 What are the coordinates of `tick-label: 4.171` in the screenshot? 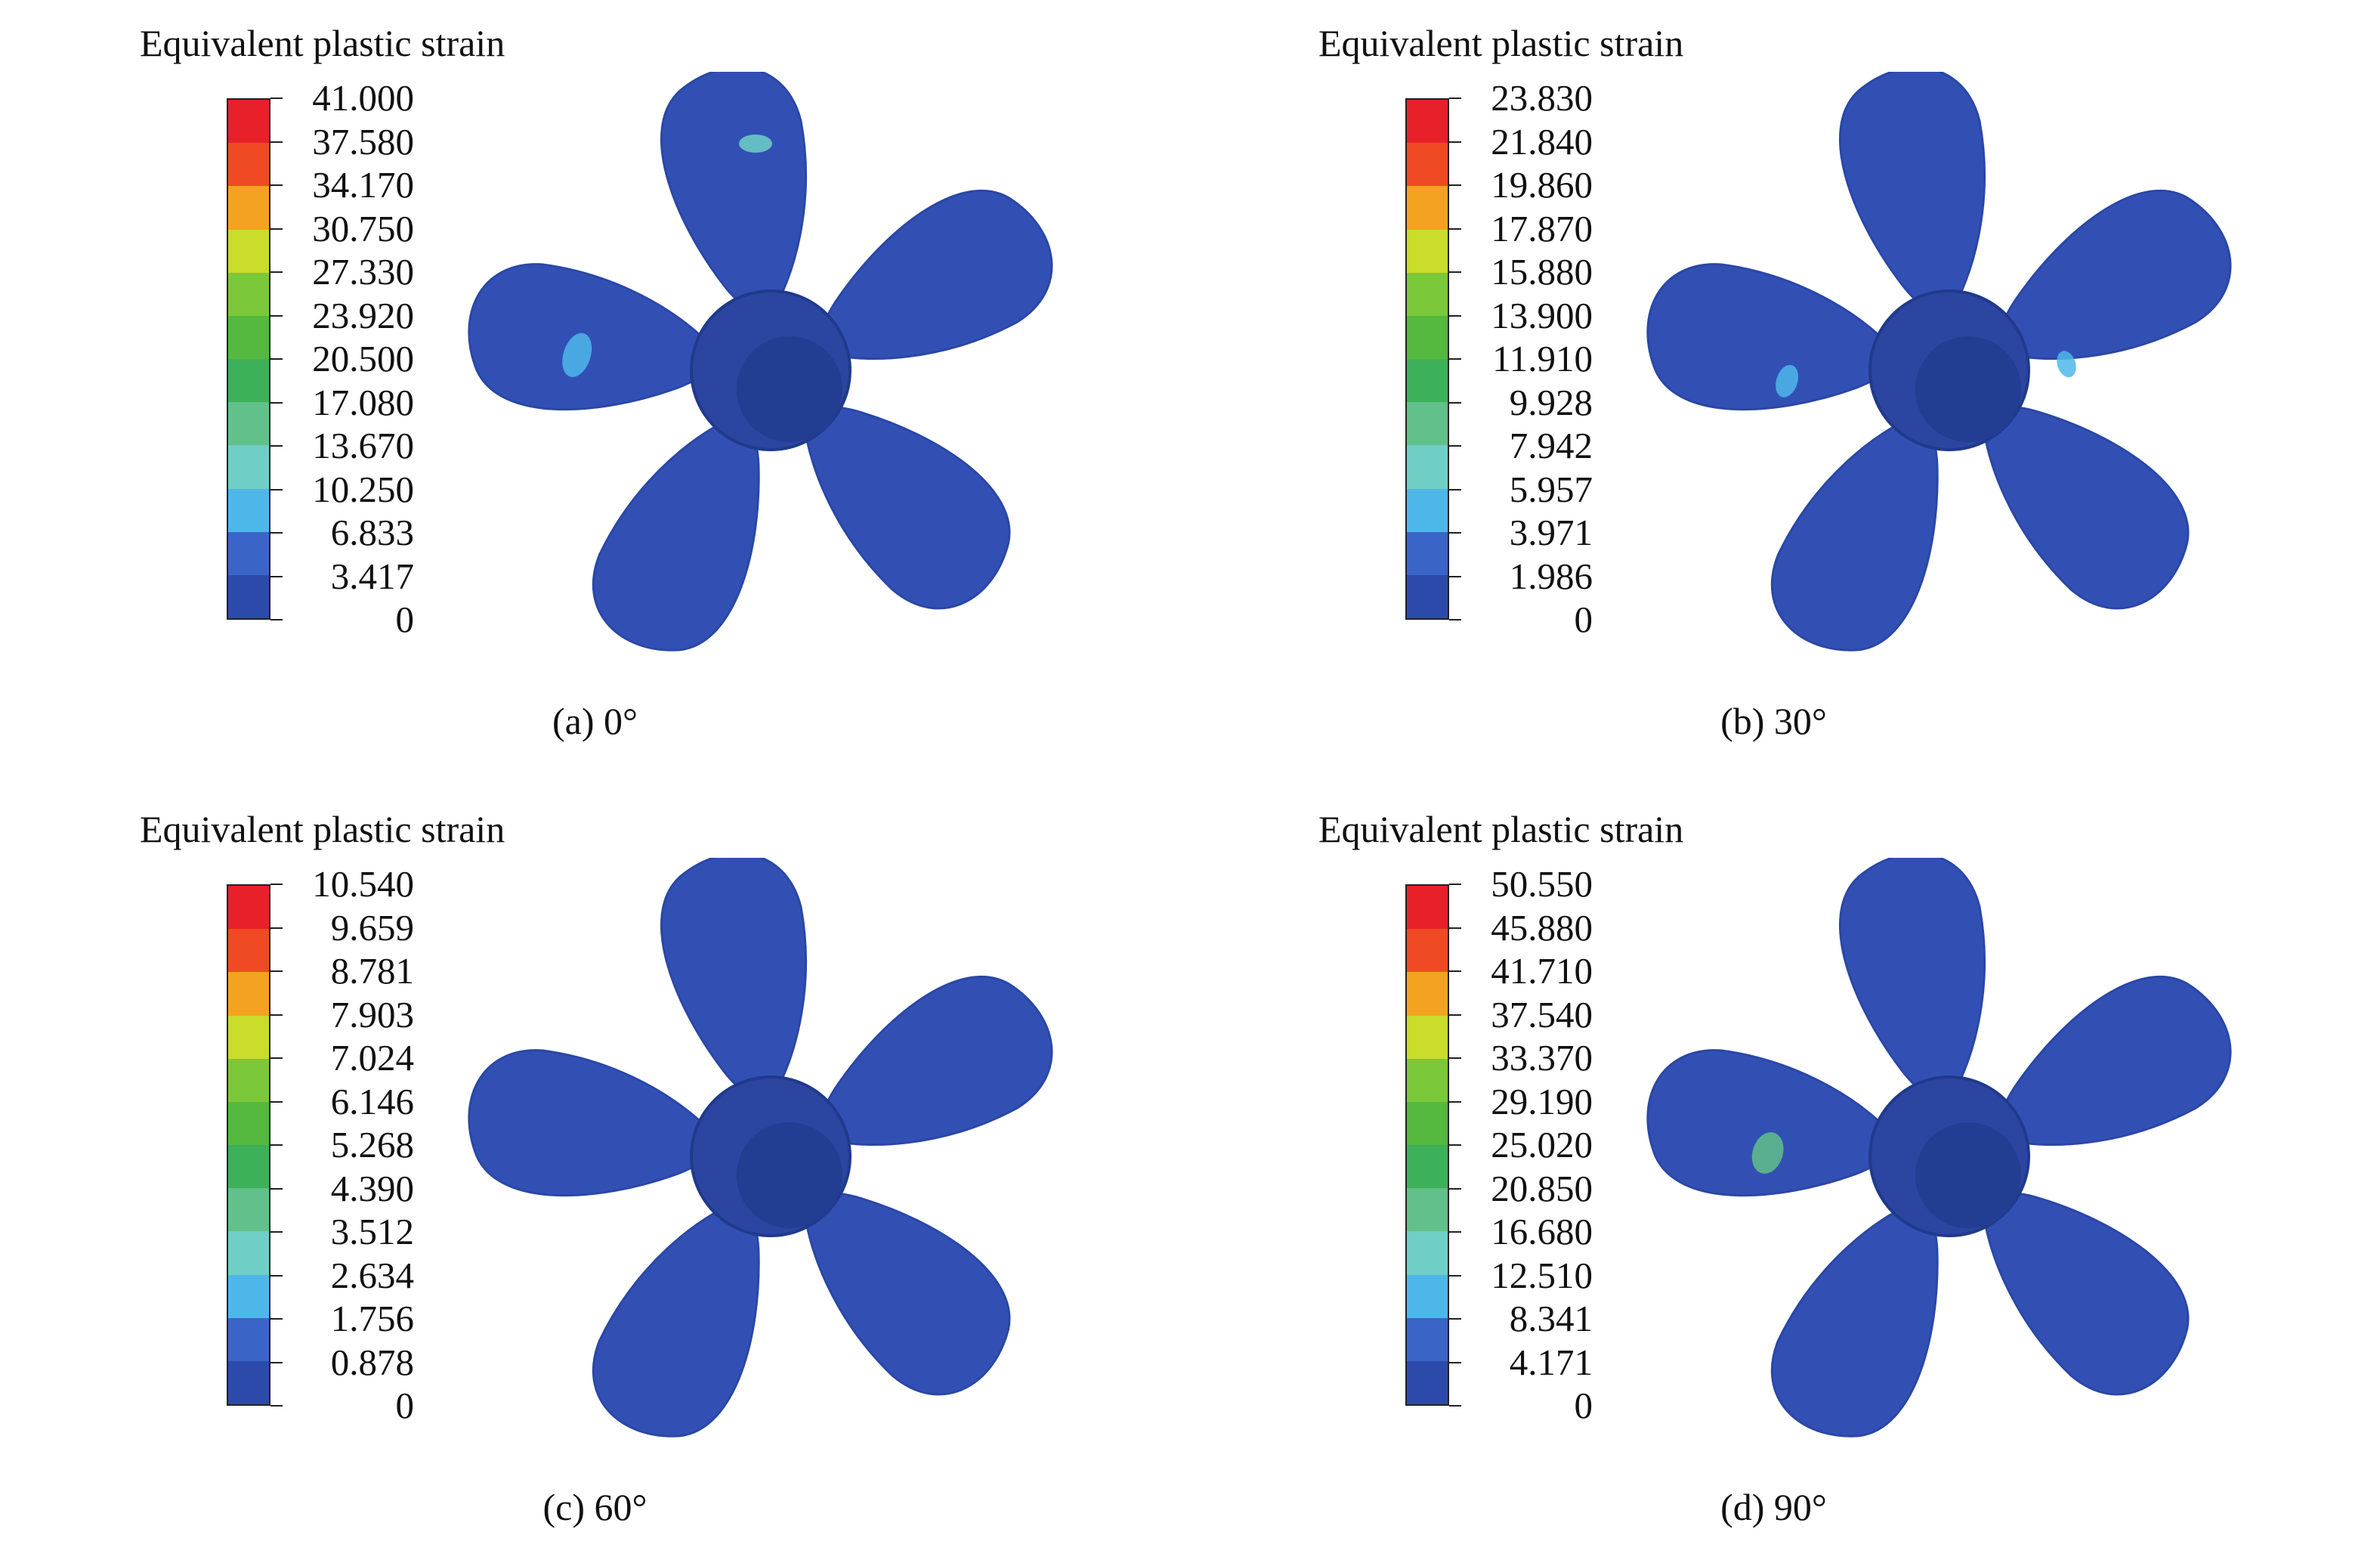 It's located at (1551, 1362).